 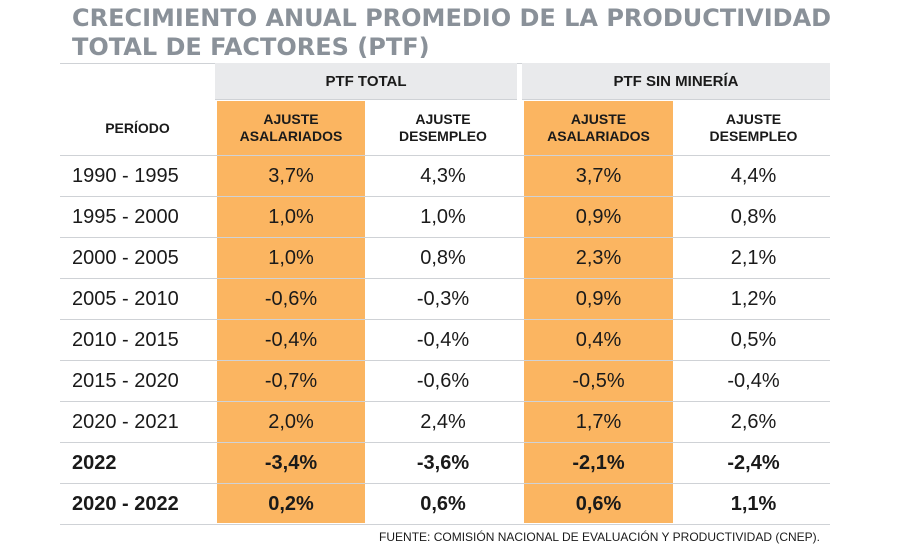 I want to click on table-row: 2010 - 2015 -0,4% -0,4% 0,4% 0,5%, so click(x=450, y=340).